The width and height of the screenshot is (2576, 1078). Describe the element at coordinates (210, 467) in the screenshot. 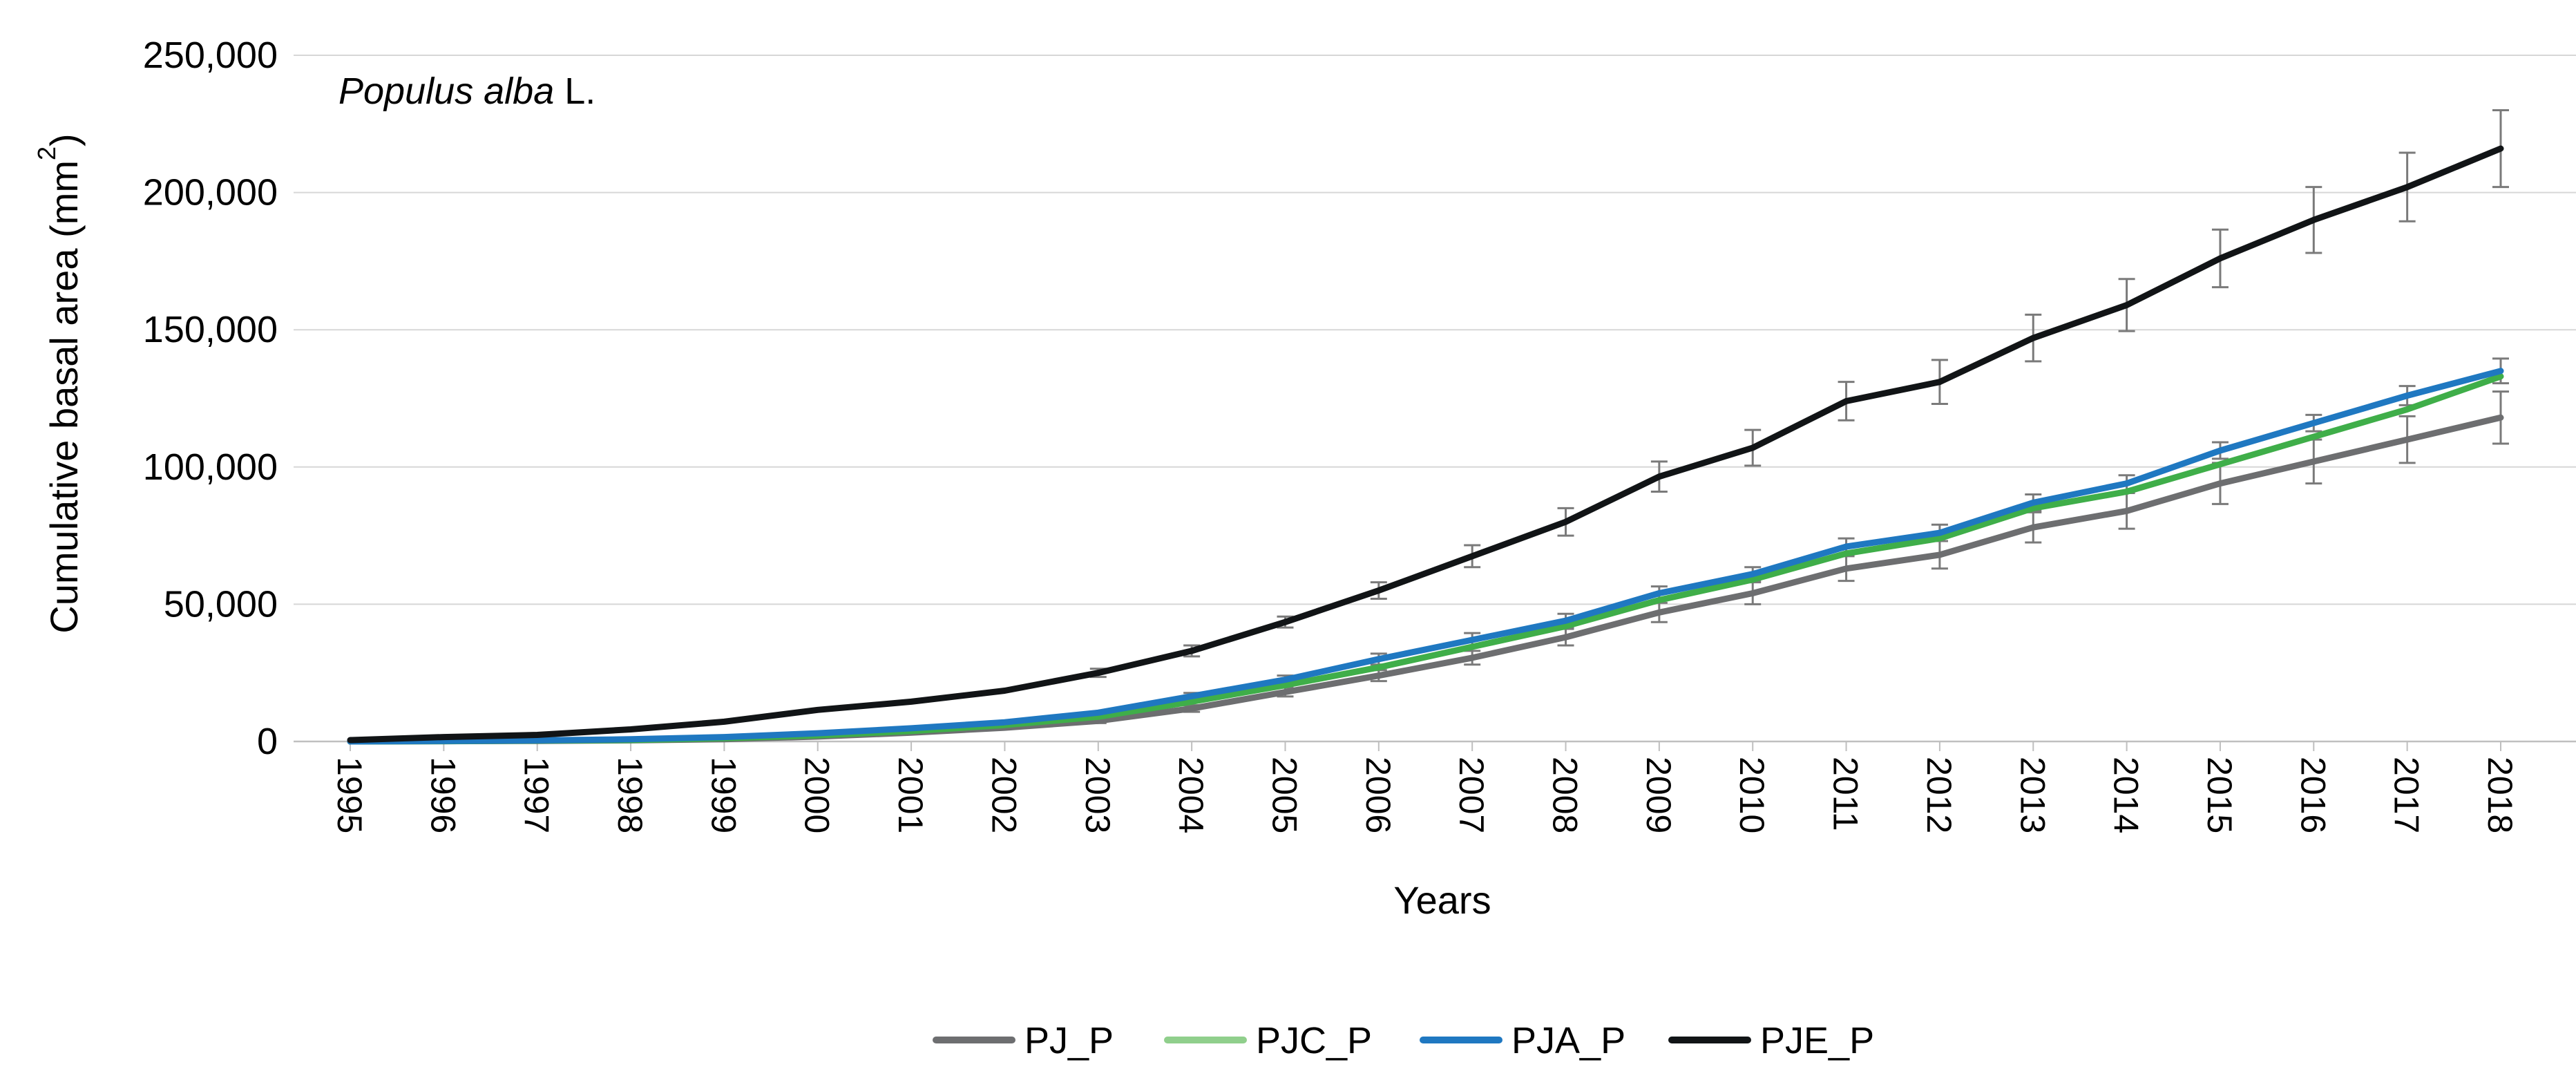

I see `y-tick-label: 100,000` at that location.